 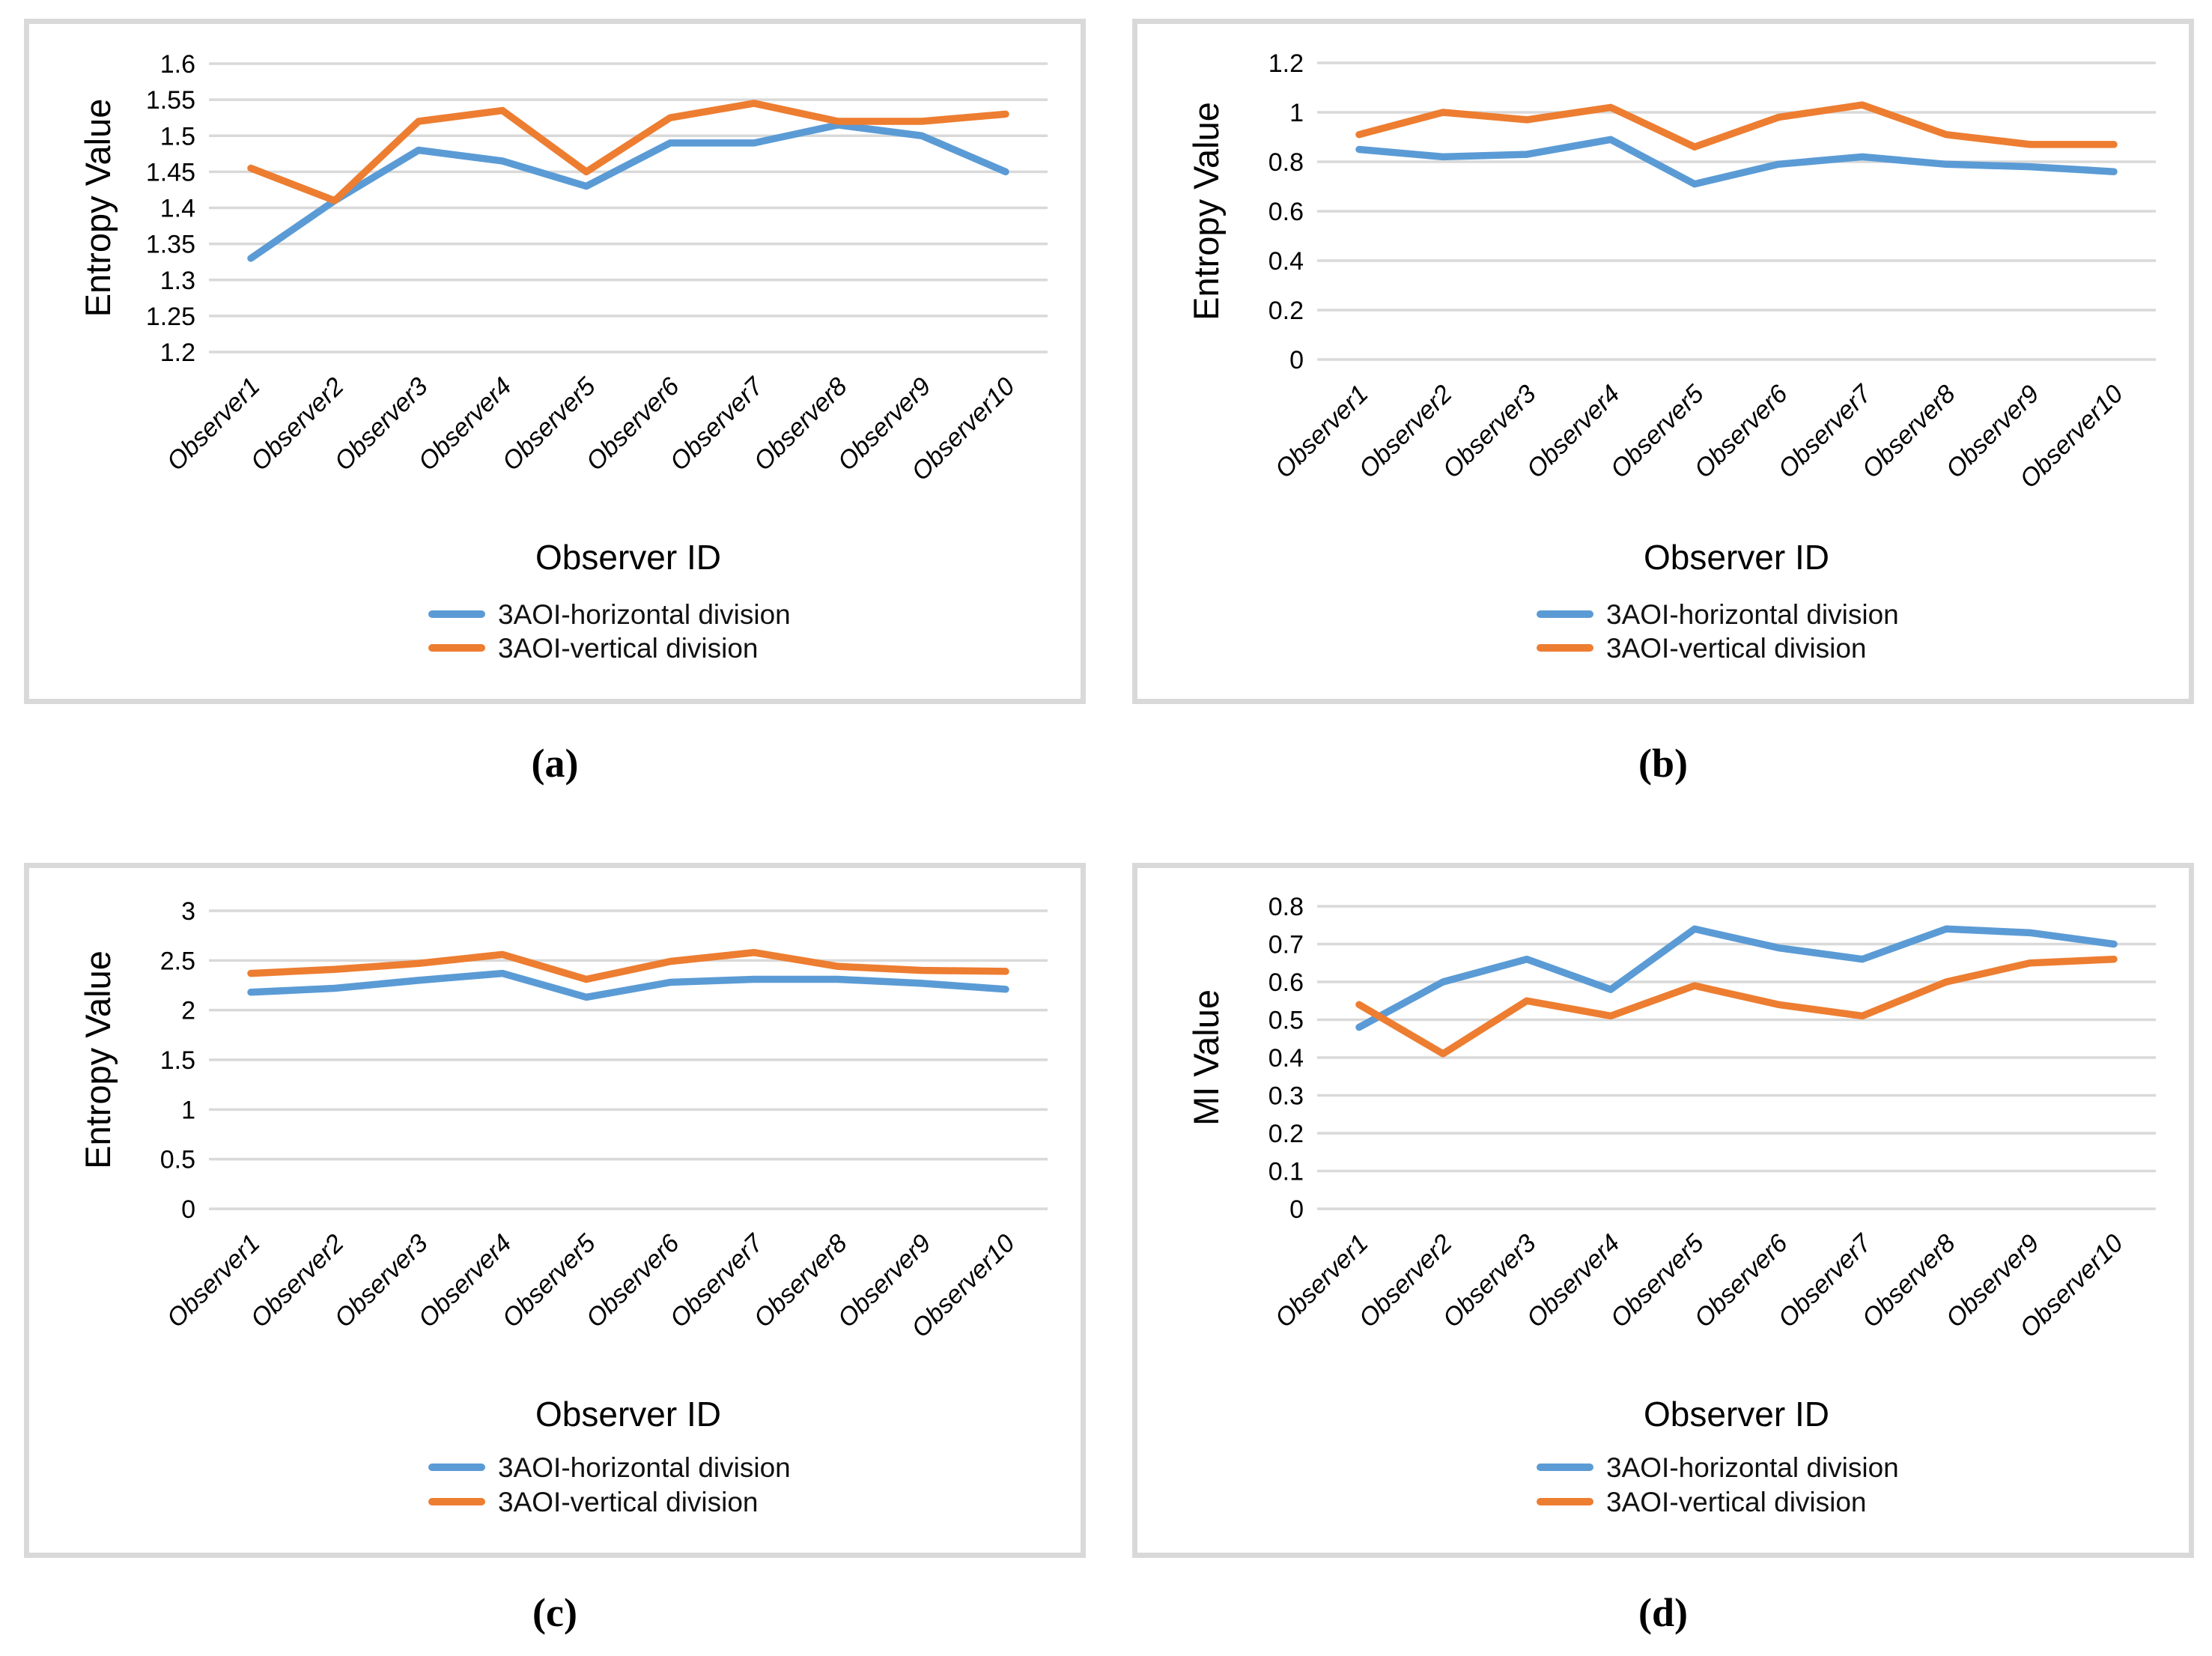 What do you see at coordinates (1286, 945) in the screenshot?
I see `y-tick-label: 0.7` at bounding box center [1286, 945].